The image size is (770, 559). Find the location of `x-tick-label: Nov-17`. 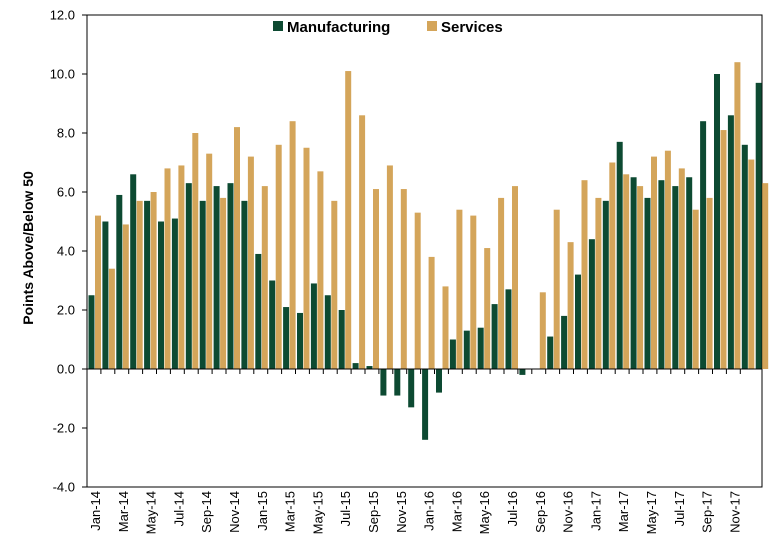

x-tick-label: Nov-17 is located at coordinates (734, 512).